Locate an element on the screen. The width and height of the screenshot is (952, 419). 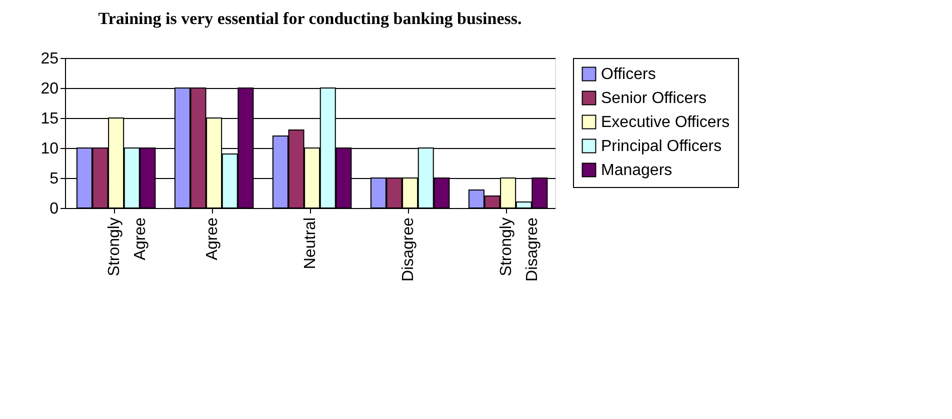
y-tick-label: 25 is located at coordinates (49, 59).